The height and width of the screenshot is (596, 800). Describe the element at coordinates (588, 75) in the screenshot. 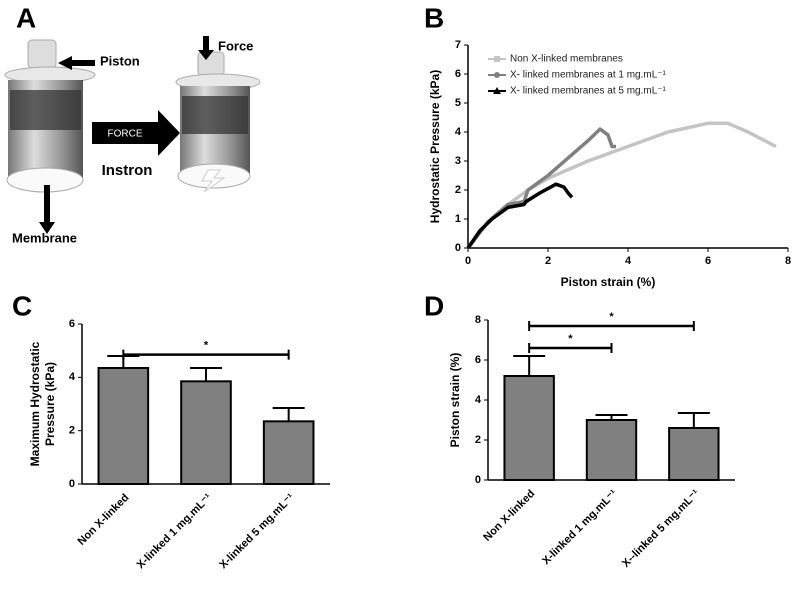

I see `legend-label: X- linked membranes at 1 mg.mL⁻¹` at that location.